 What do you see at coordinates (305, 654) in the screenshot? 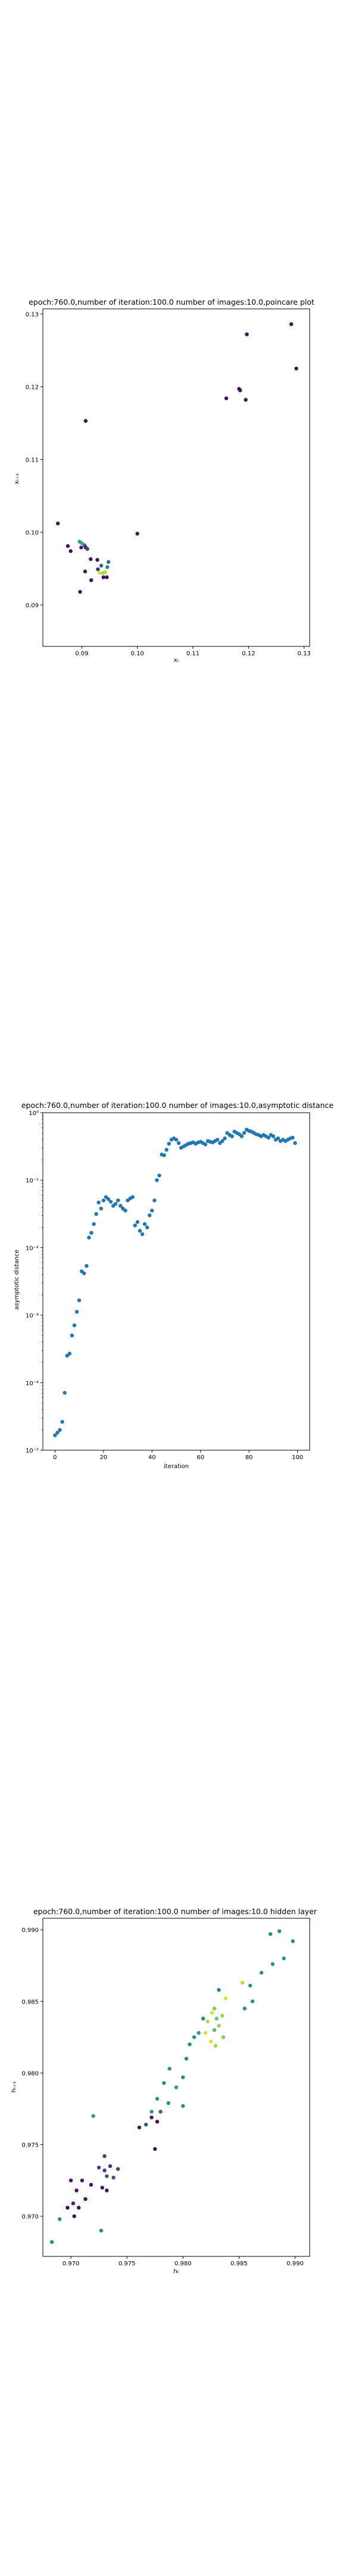
I see `x-tick-label: 0.13` at bounding box center [305, 654].